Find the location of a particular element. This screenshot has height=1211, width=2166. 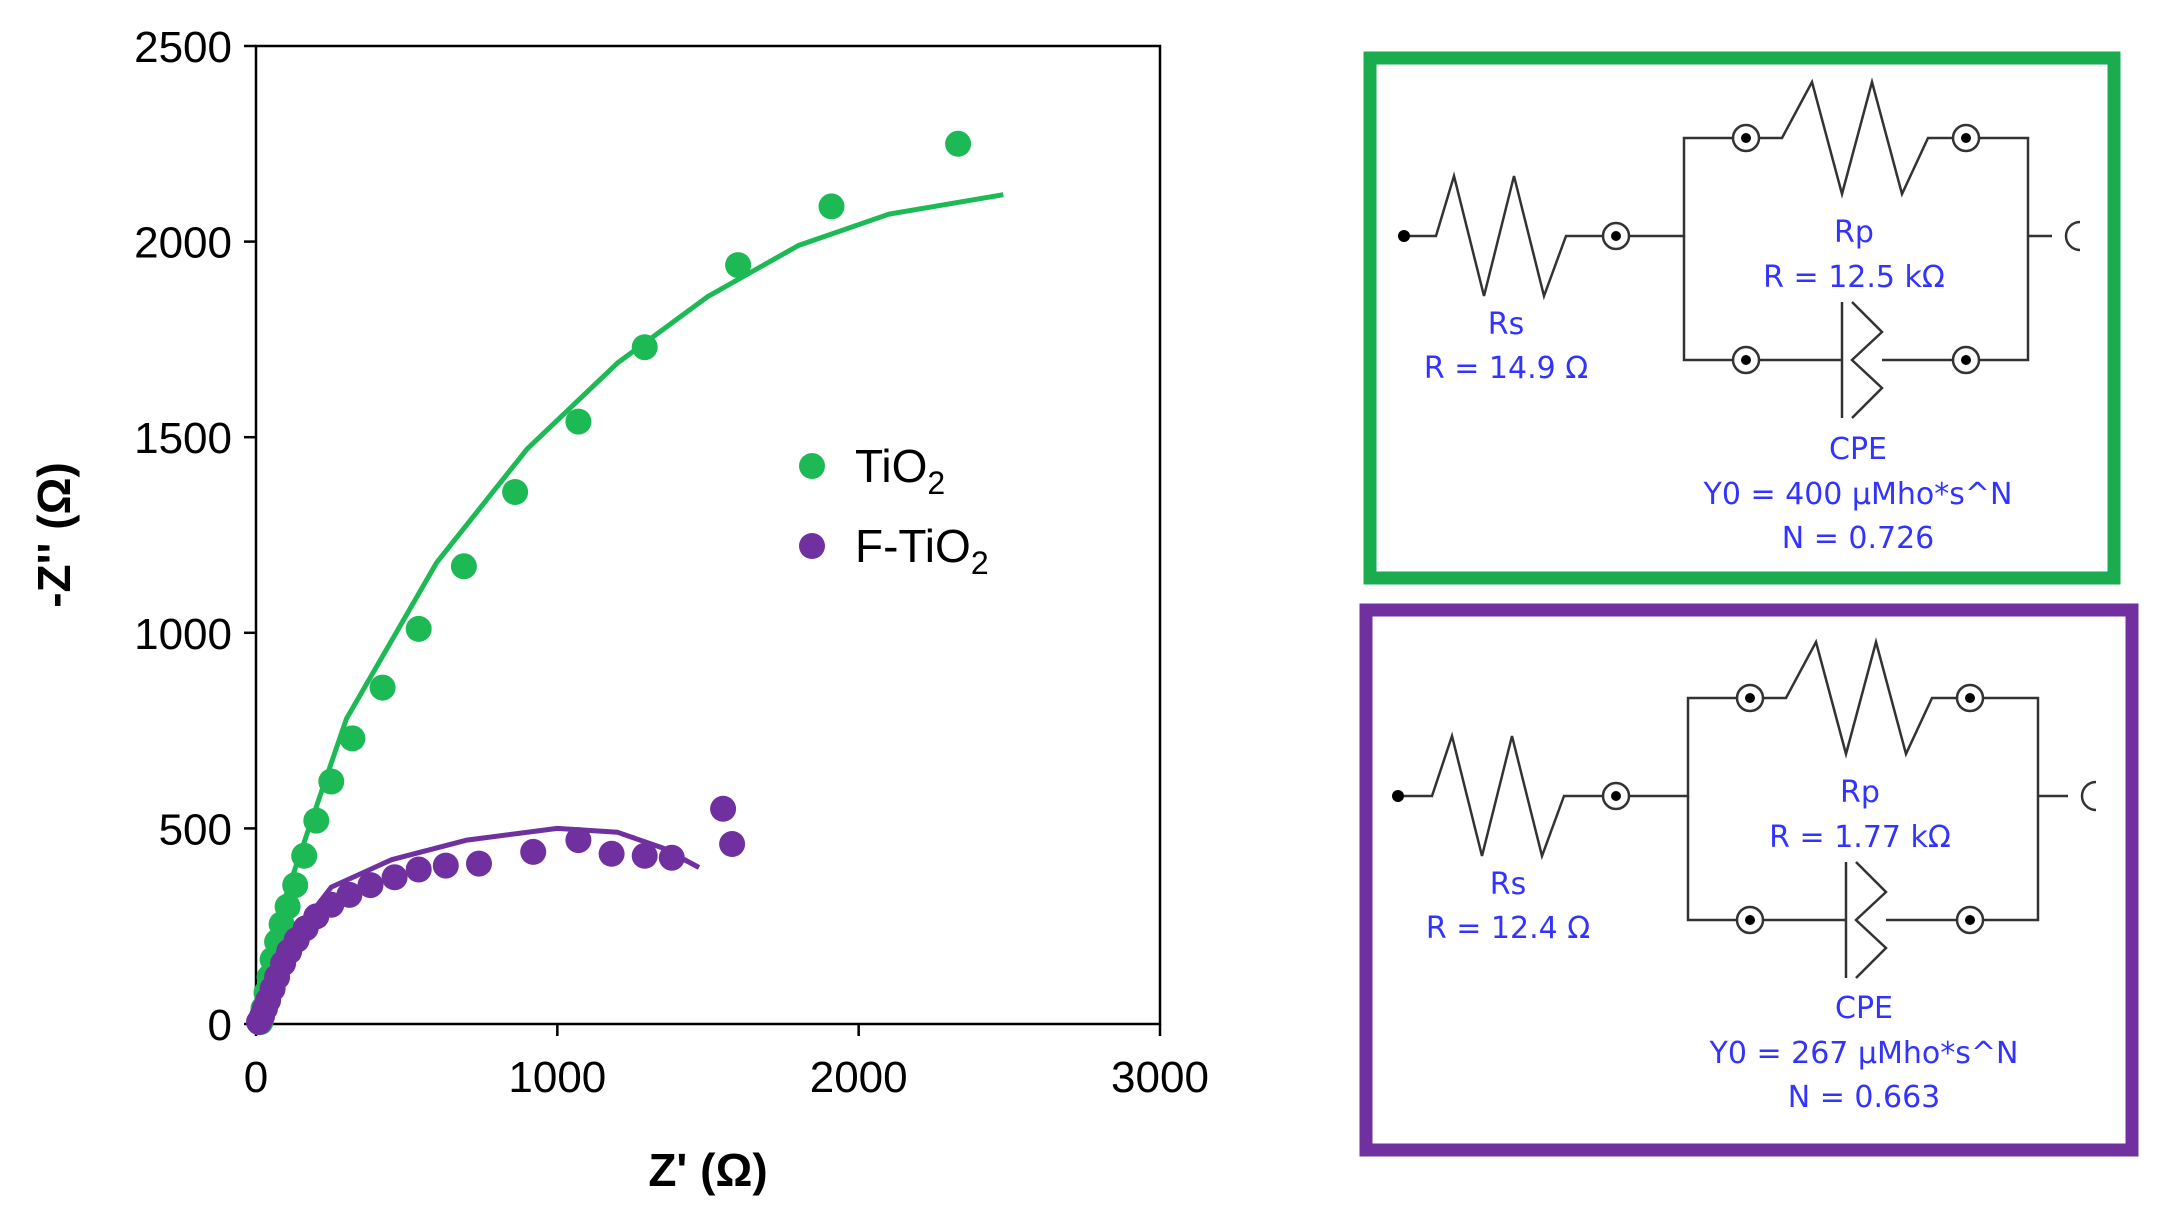

legend: TiO2 F-TiO2 is located at coordinates (894, 510).